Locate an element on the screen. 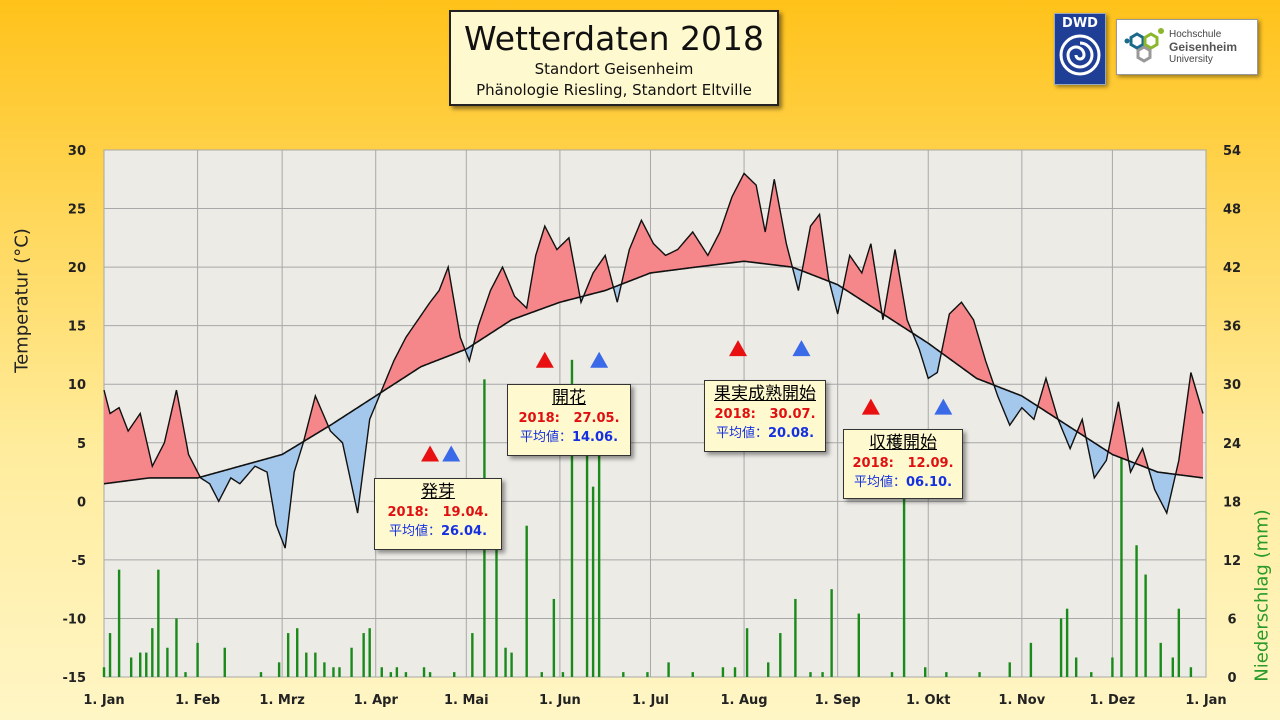 The image size is (1280, 720). x-tick-label: 1. Mrz is located at coordinates (281, 700).